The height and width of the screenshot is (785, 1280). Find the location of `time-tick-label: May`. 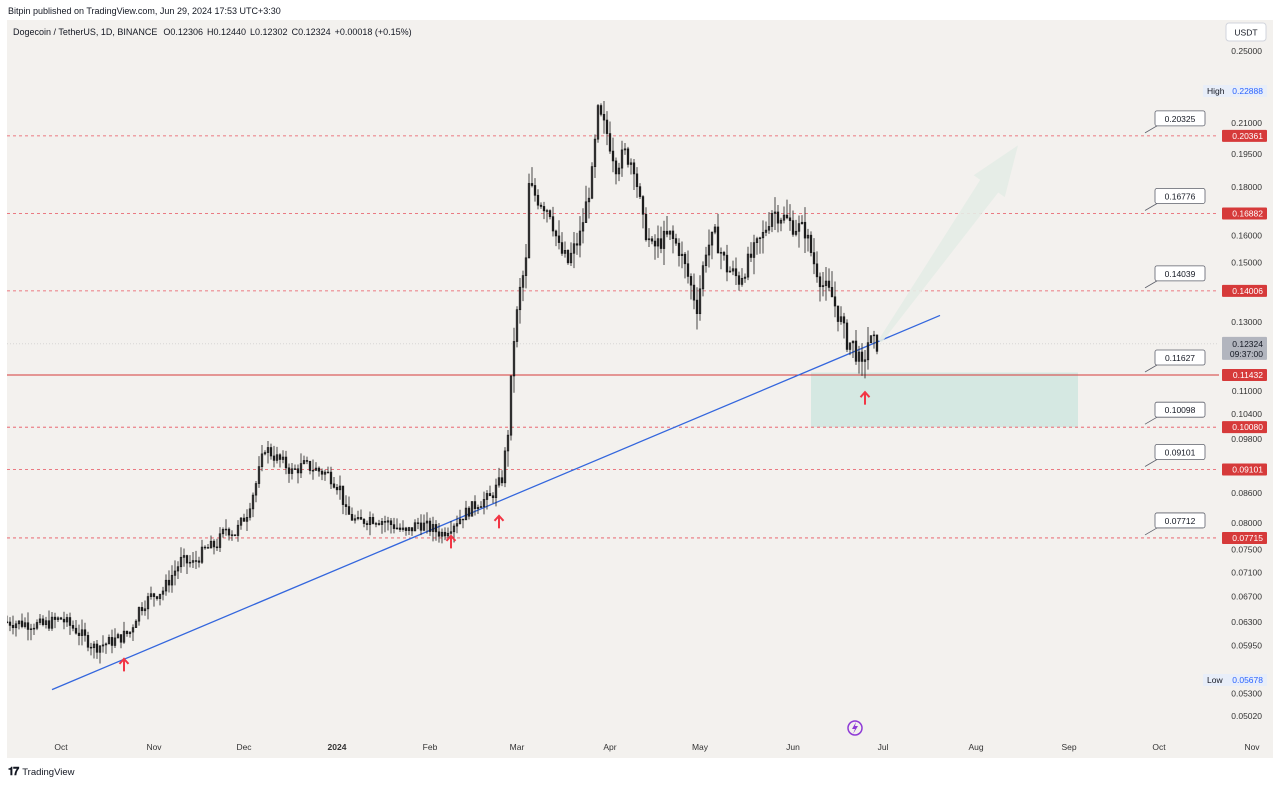

time-tick-label: May is located at coordinates (700, 747).